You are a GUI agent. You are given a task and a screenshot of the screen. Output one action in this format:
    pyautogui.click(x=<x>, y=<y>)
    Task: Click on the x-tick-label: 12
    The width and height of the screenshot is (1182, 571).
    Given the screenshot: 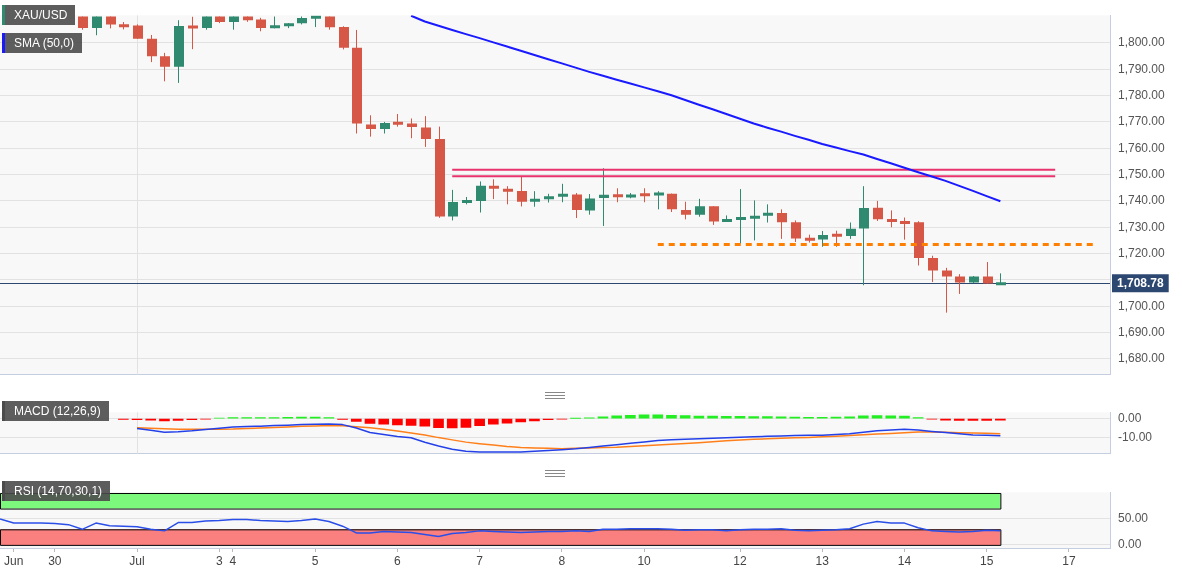 What is the action you would take?
    pyautogui.click(x=740, y=560)
    